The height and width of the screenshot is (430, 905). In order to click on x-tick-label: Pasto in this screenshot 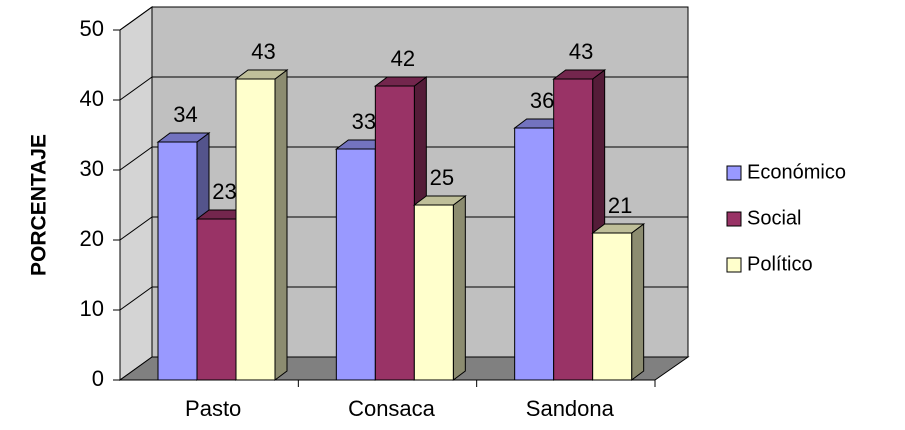, I will do `click(213, 408)`.